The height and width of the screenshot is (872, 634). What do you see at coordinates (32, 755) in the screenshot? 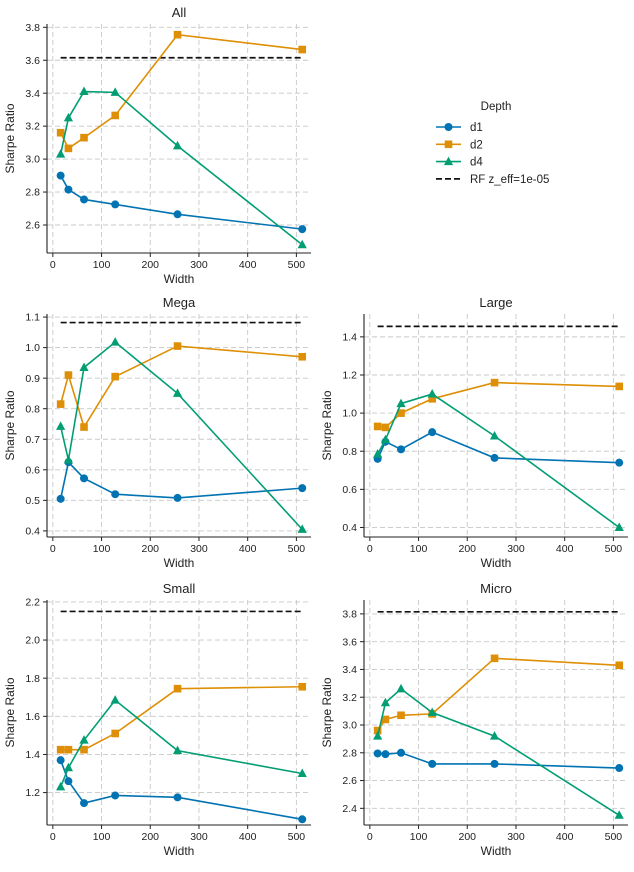
I see `y-tick-label: 1.4` at bounding box center [32, 755].